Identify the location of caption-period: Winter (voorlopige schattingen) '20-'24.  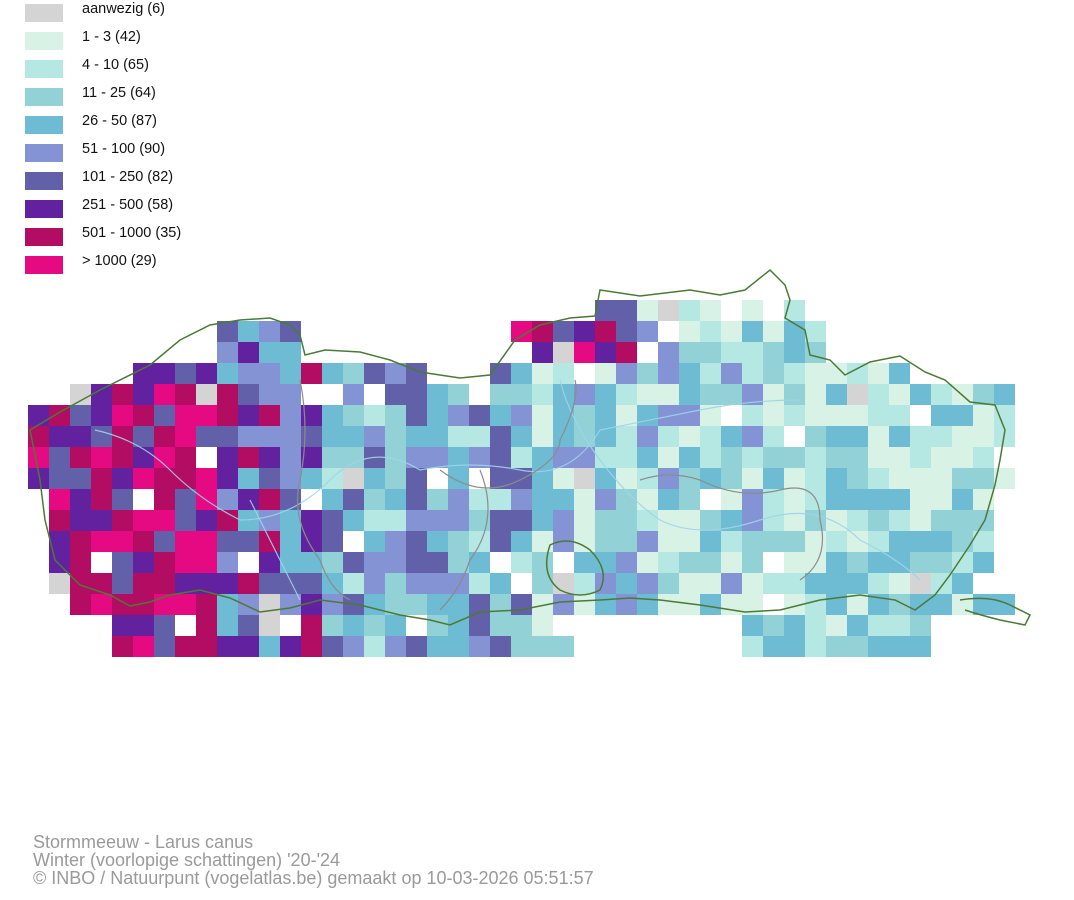
(187, 860).